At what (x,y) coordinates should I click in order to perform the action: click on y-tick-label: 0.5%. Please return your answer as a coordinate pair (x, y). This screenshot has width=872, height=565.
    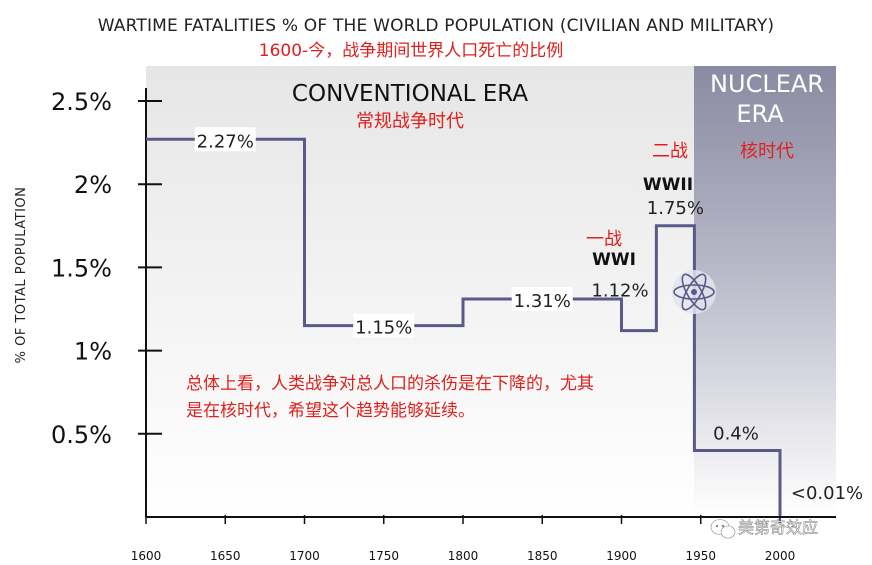
    Looking at the image, I should click on (81, 435).